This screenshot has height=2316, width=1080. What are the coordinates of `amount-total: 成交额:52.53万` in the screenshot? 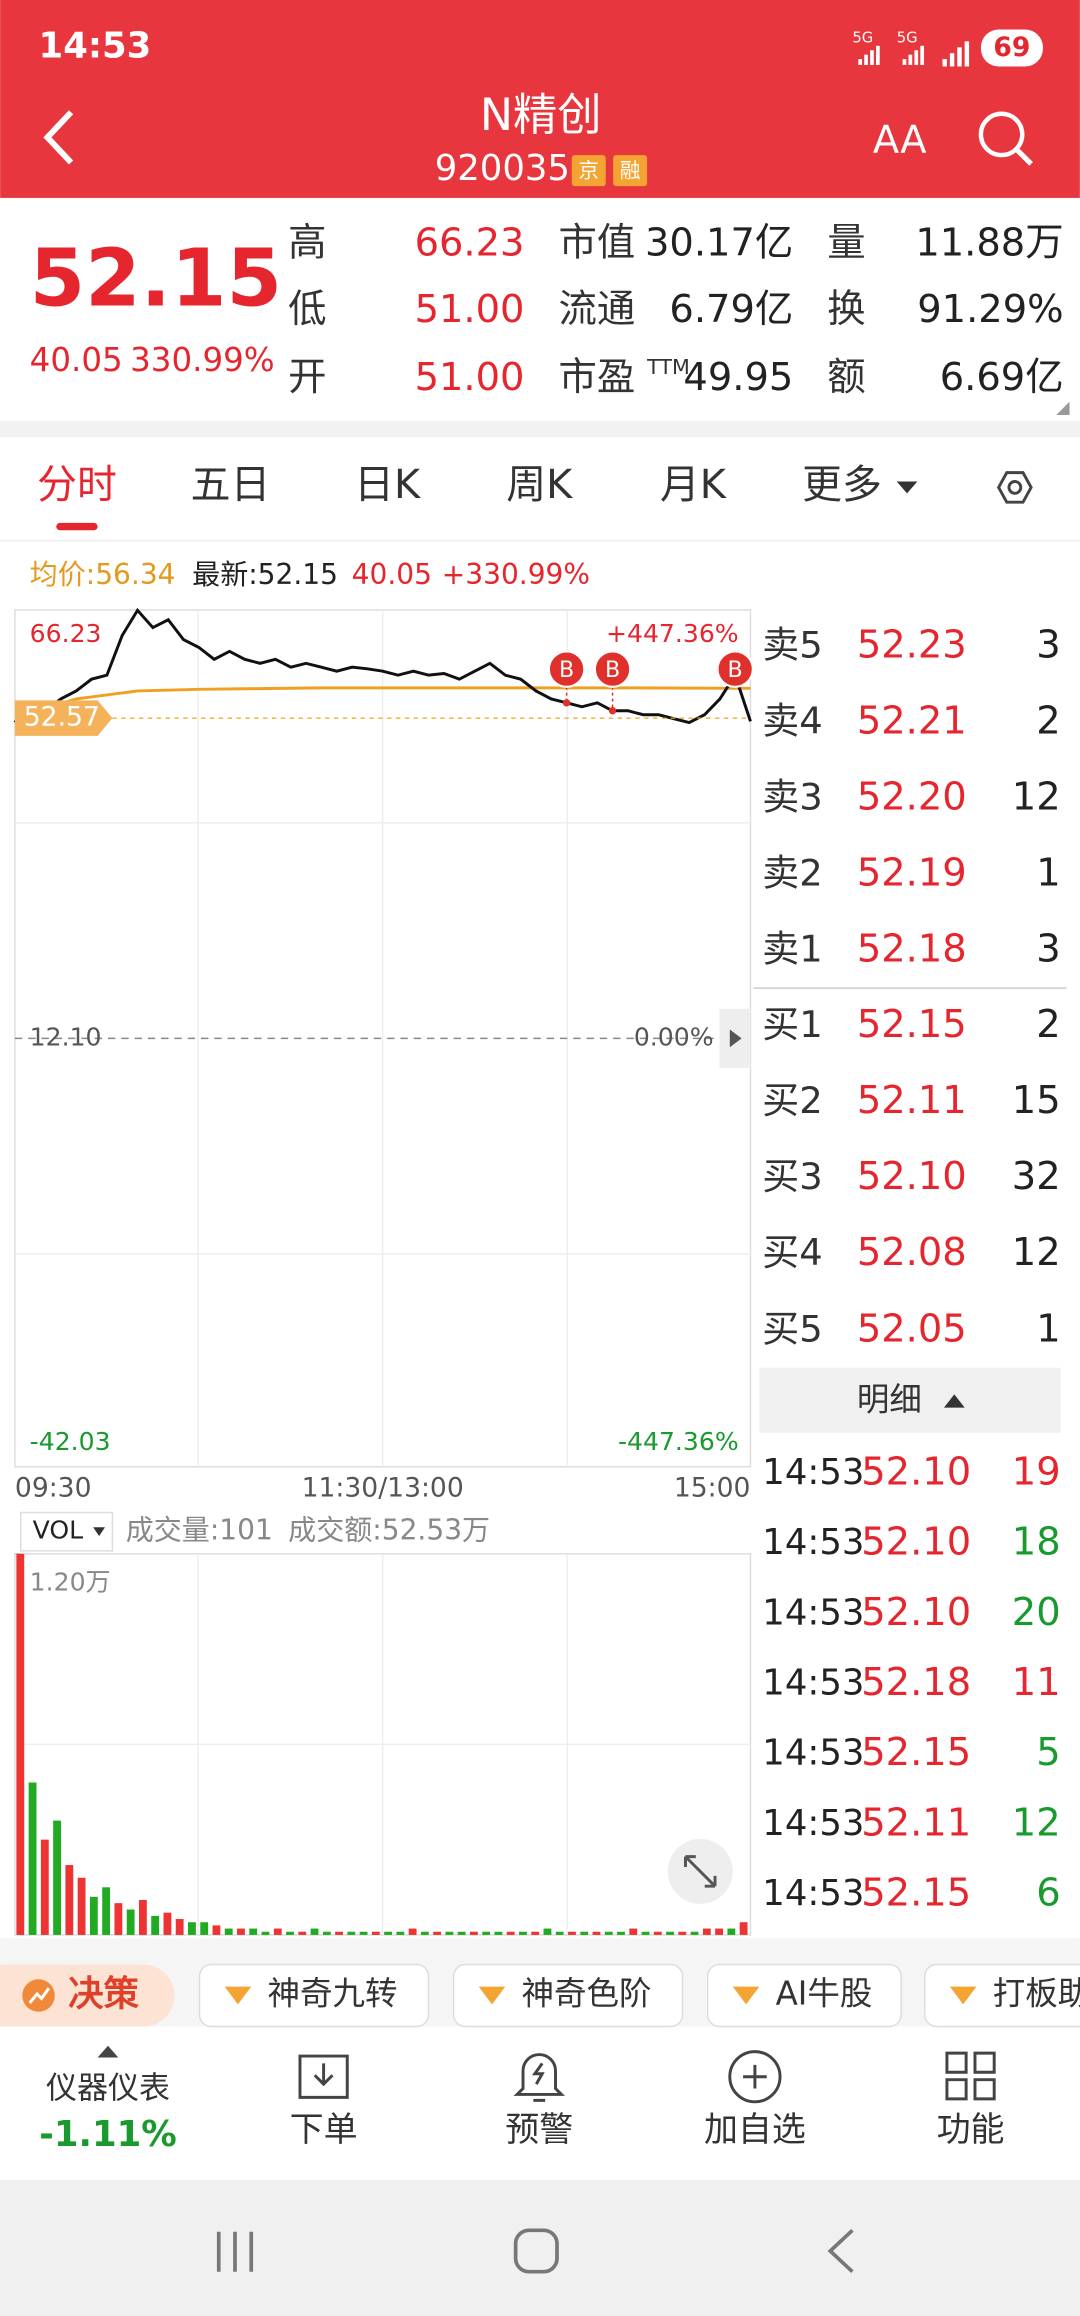 It's located at (389, 1530).